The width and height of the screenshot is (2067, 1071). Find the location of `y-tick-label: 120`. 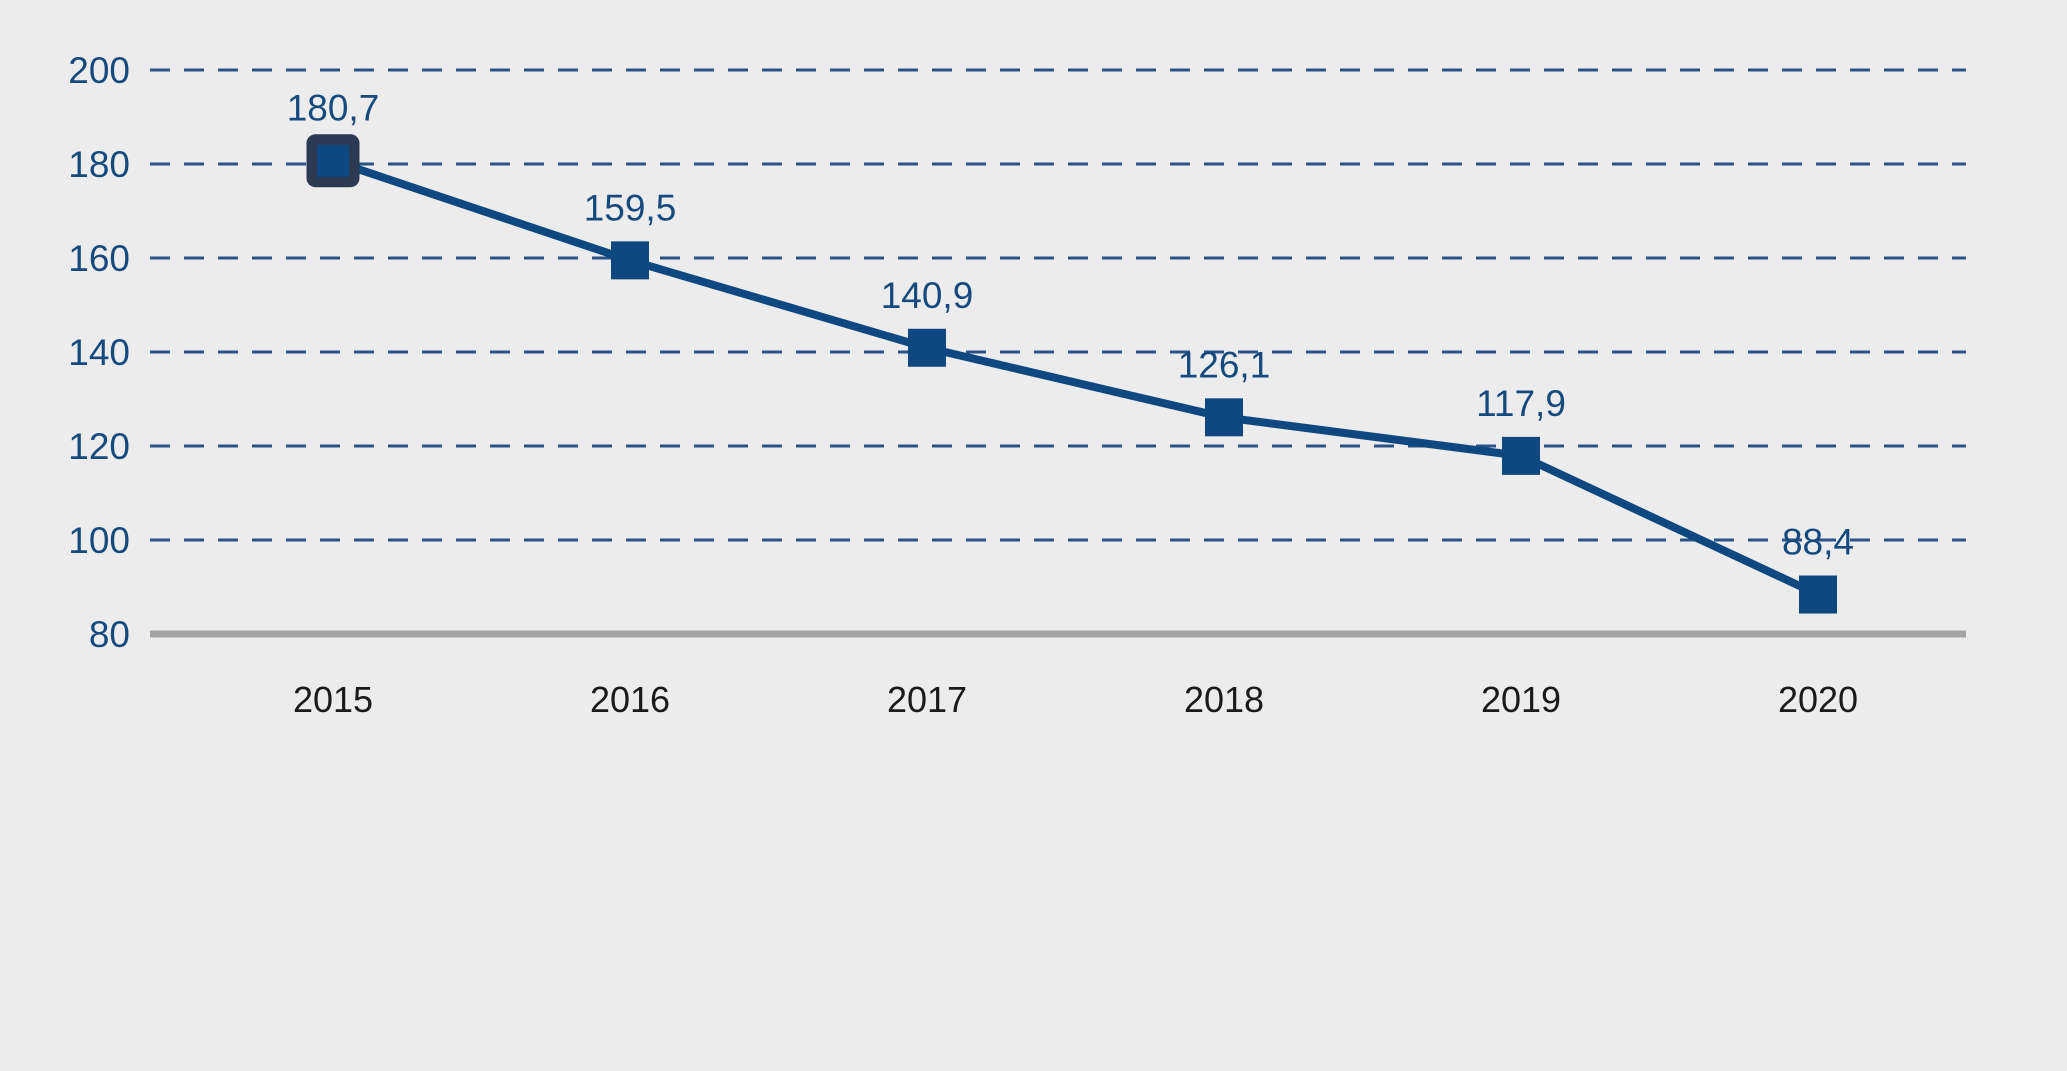

y-tick-label: 120 is located at coordinates (99, 446).